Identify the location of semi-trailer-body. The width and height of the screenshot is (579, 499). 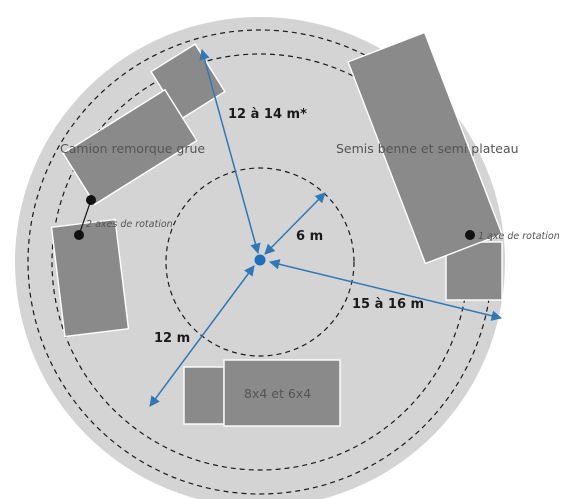
(425, 148).